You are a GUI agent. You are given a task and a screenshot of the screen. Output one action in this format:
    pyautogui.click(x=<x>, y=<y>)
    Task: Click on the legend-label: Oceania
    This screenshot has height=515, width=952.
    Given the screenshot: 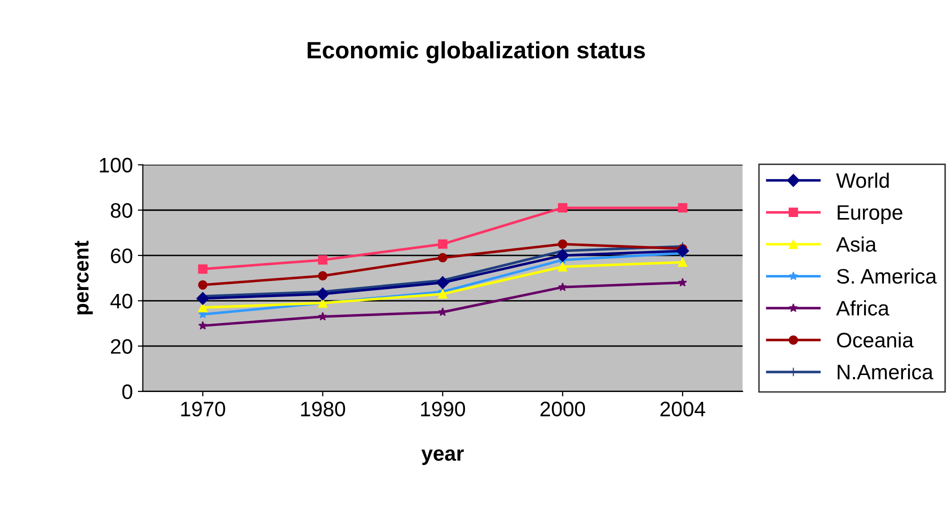 What is the action you would take?
    pyautogui.click(x=875, y=340)
    